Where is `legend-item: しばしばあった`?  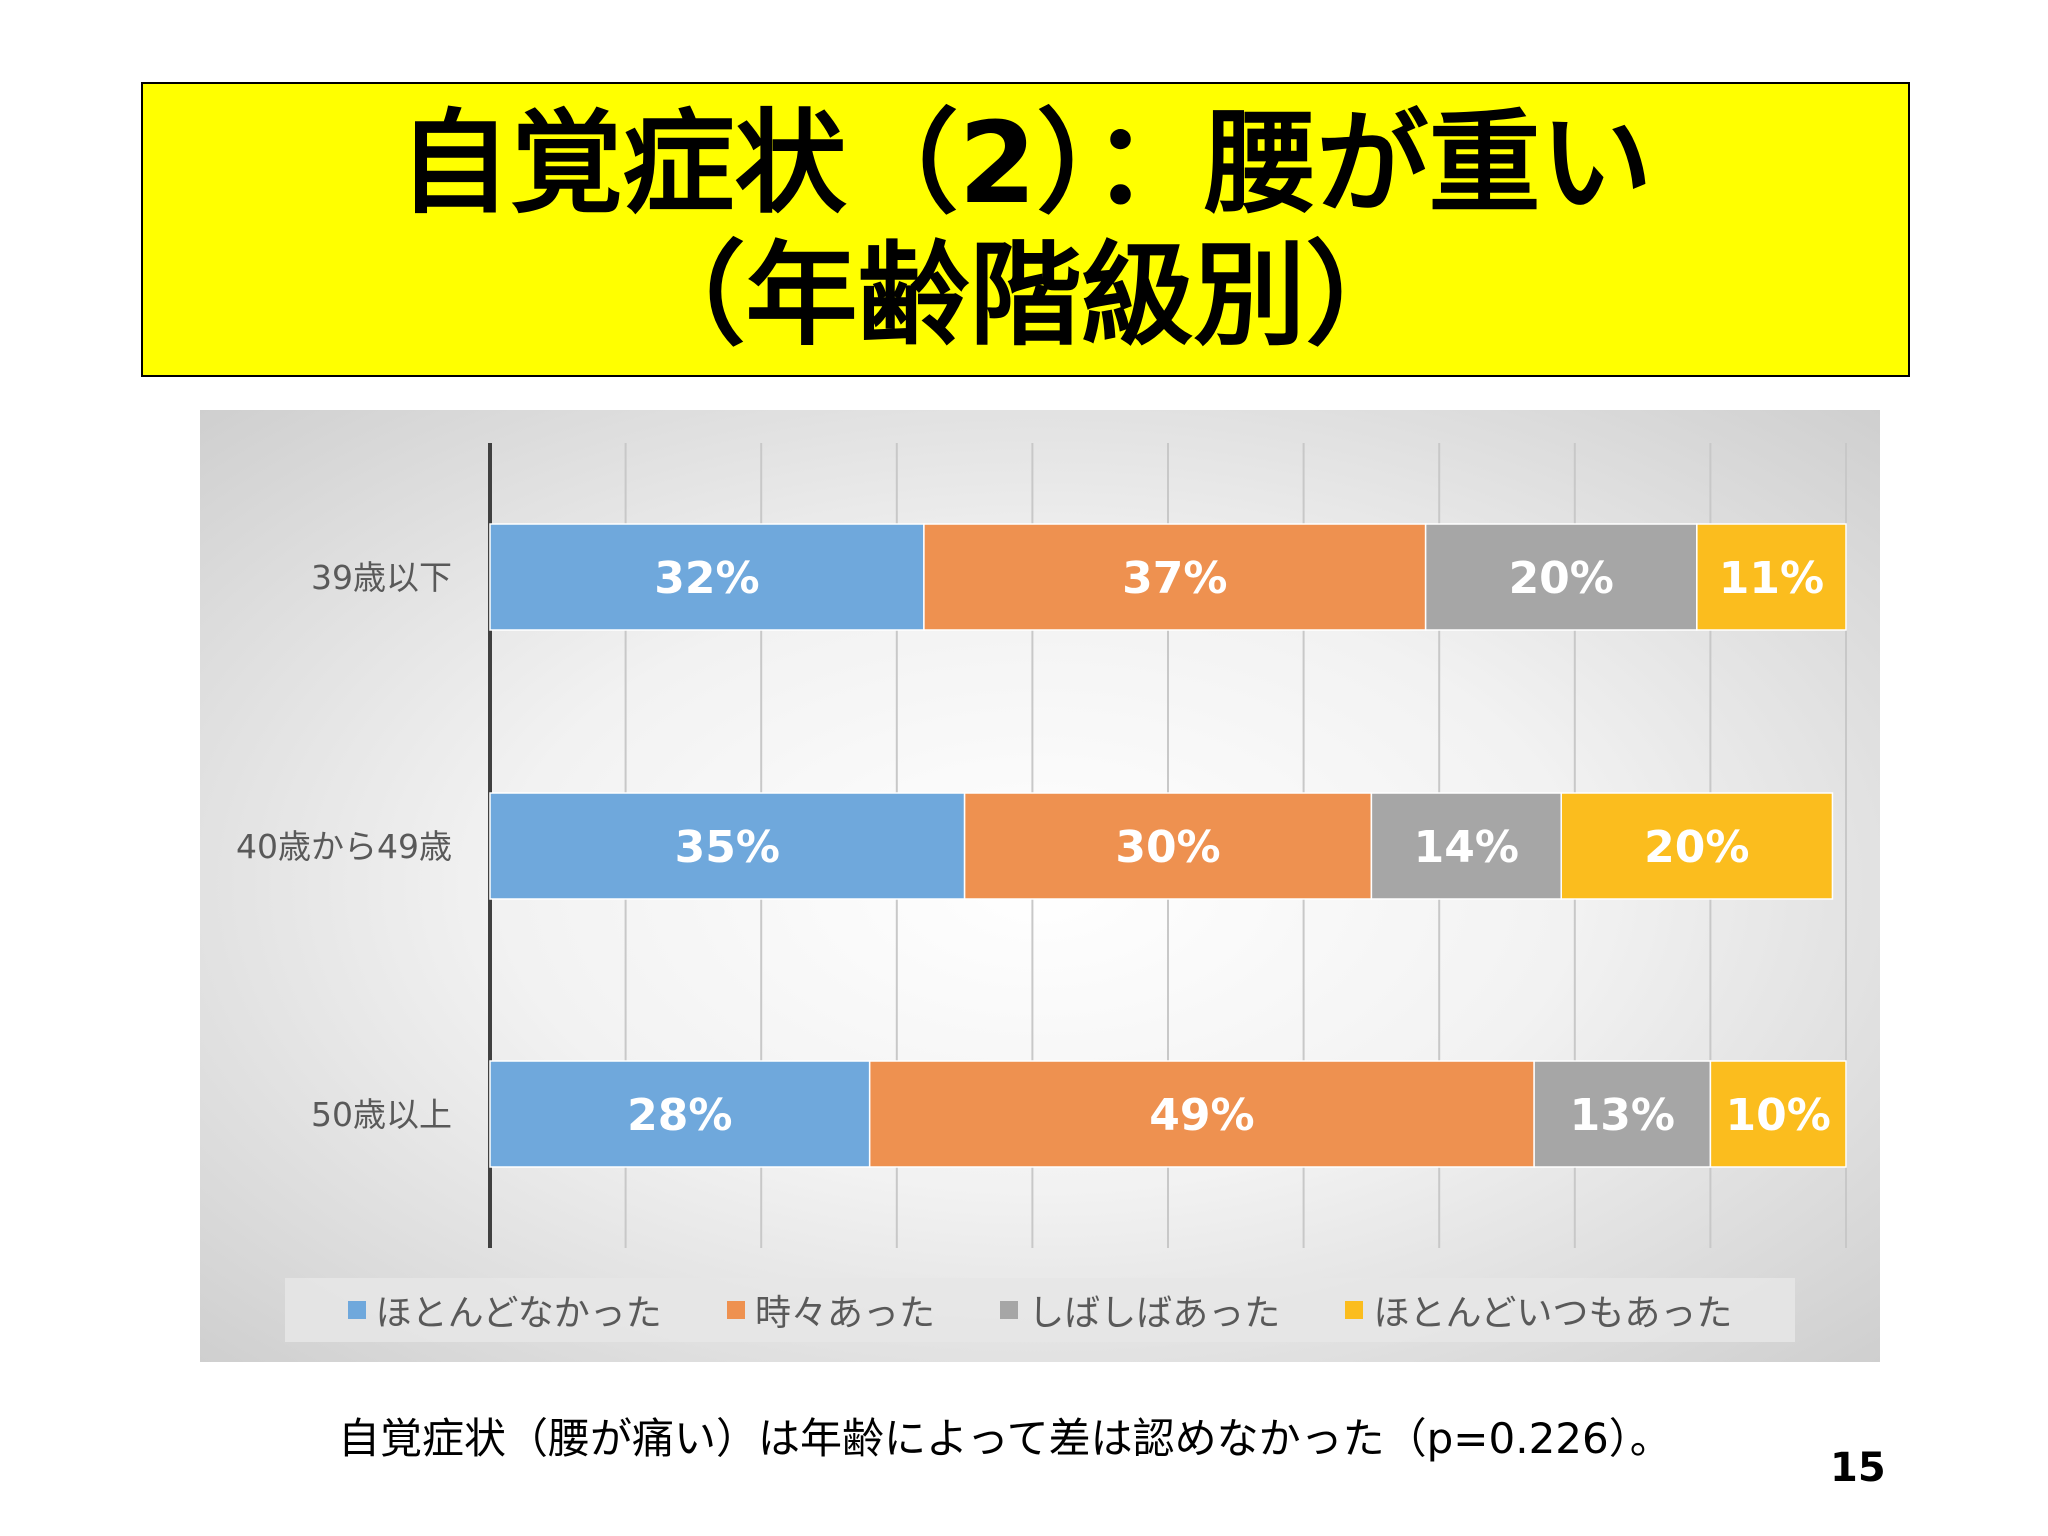
legend-item: しばしばあった is located at coordinates (1140, 1310).